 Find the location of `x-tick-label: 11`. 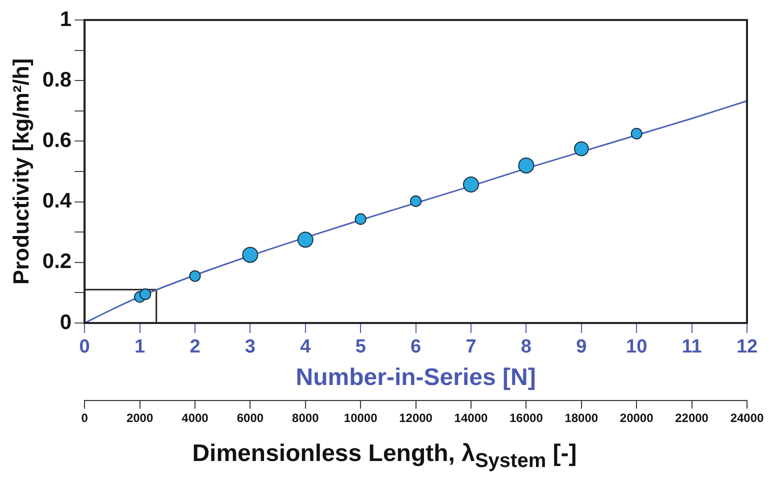

x-tick-label: 11 is located at coordinates (692, 347).